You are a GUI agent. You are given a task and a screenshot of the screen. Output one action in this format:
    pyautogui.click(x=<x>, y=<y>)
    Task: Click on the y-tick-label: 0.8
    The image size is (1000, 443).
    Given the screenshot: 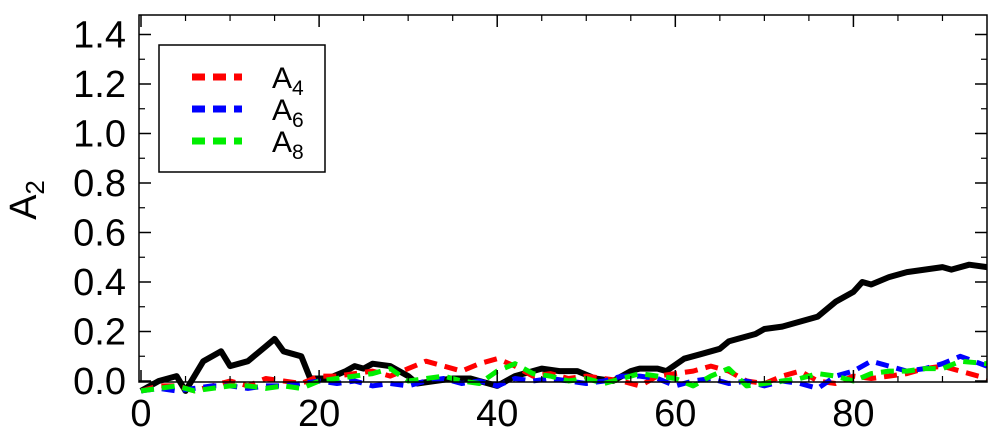 What is the action you would take?
    pyautogui.click(x=99, y=184)
    